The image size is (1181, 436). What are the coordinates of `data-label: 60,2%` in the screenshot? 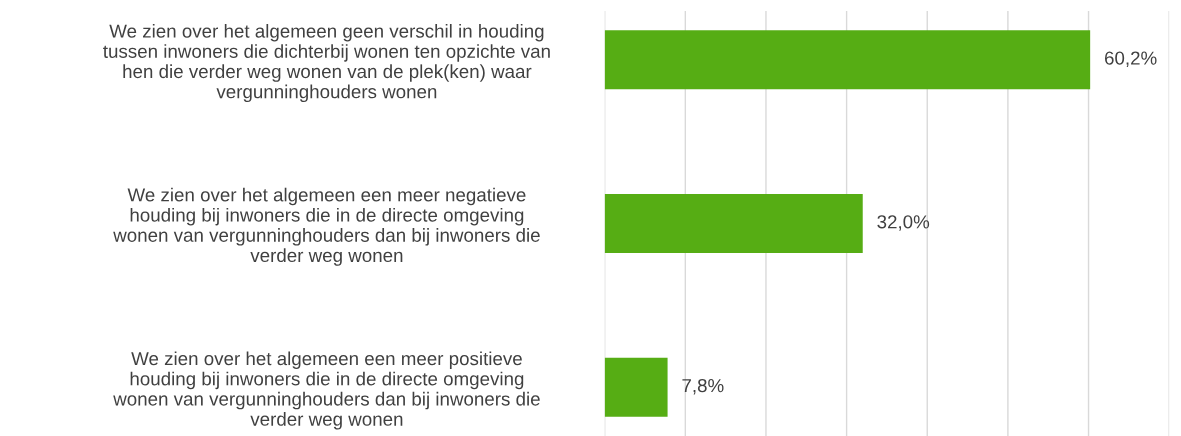 It's located at (1131, 59).